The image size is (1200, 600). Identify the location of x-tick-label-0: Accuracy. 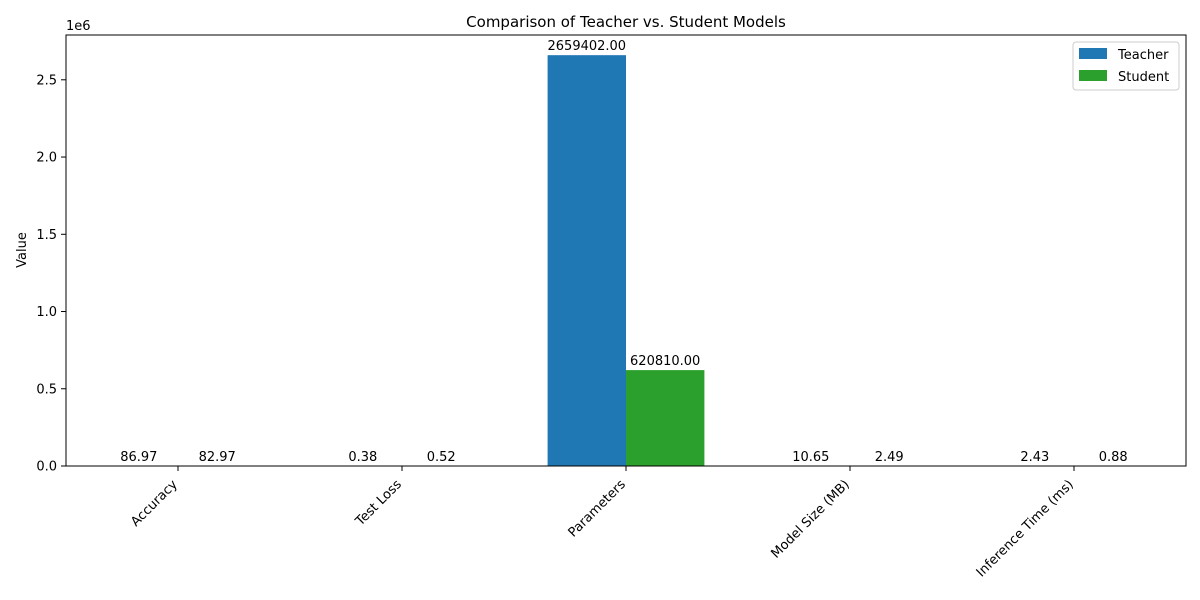
(154, 503).